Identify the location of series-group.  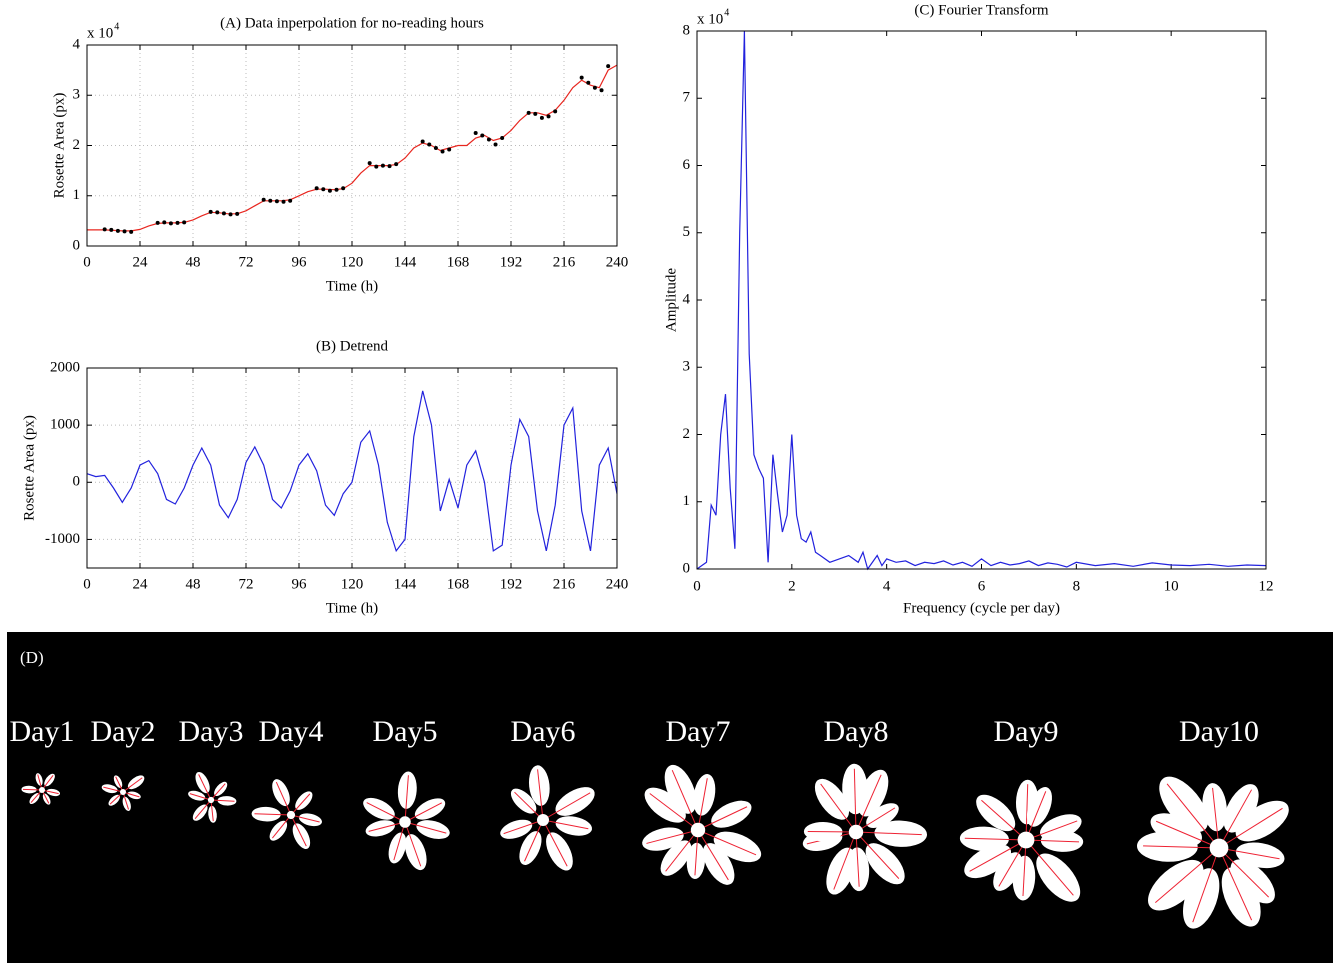
(352, 471).